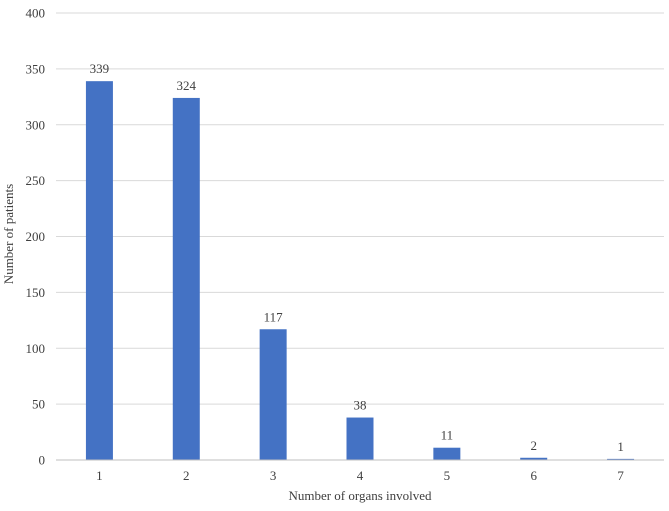 Image resolution: width=669 pixels, height=511 pixels. I want to click on x-tick-label: 1, so click(99, 475).